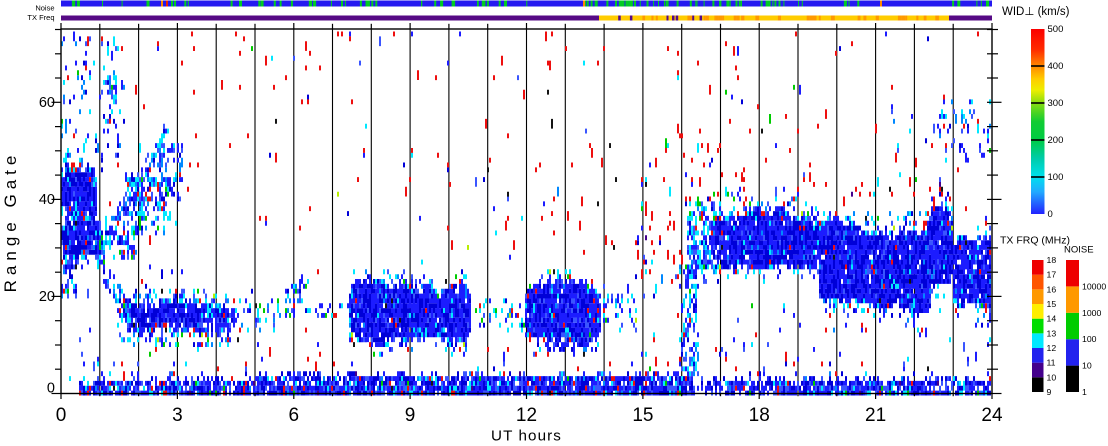  I want to click on svg-text: 60, so click(47, 103).